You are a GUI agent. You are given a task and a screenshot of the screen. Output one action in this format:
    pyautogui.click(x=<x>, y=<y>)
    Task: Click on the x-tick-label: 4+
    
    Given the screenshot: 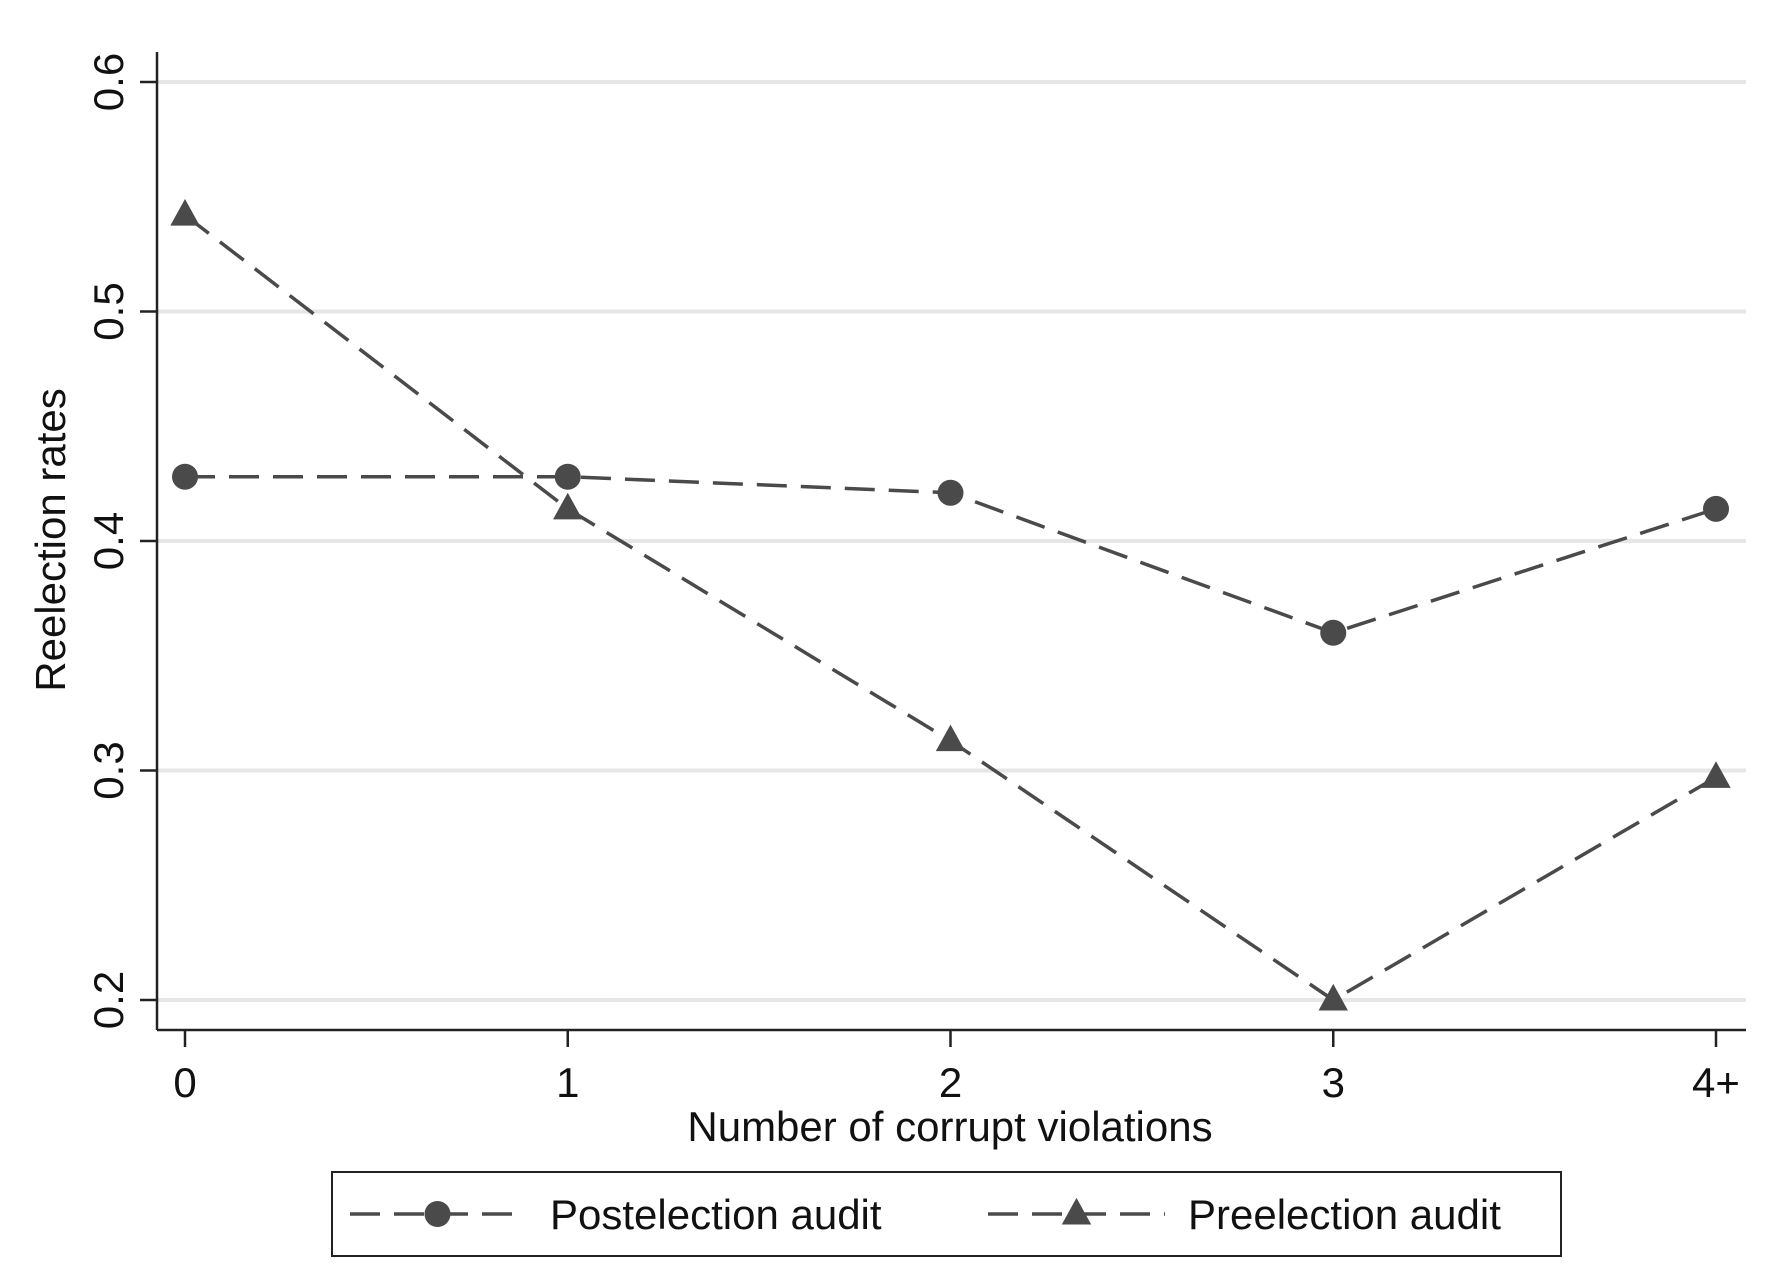 What is the action you would take?
    pyautogui.click(x=1716, y=1082)
    